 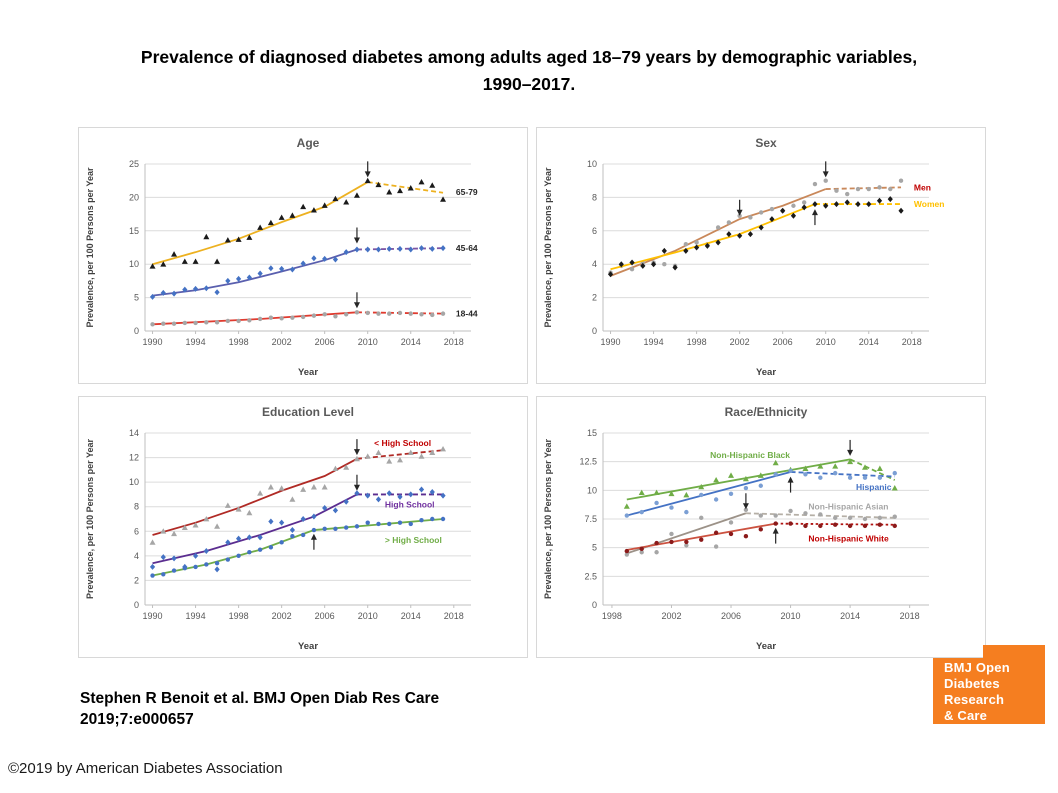 I want to click on series-label: Men, so click(x=922, y=187).